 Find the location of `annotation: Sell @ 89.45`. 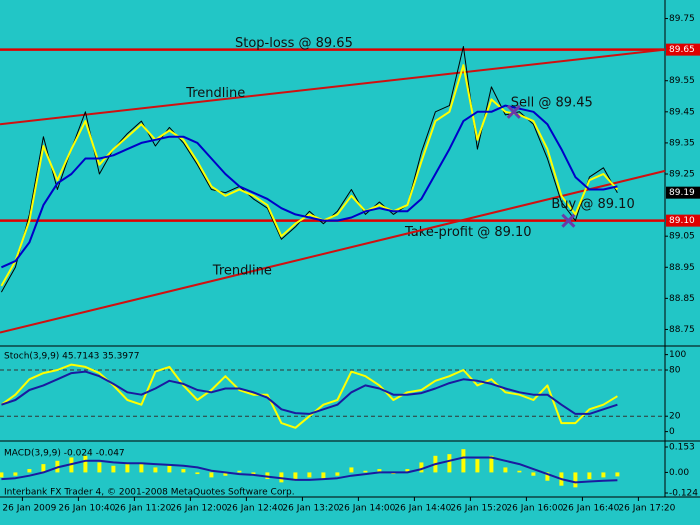

annotation: Sell @ 89.45 is located at coordinates (552, 102).